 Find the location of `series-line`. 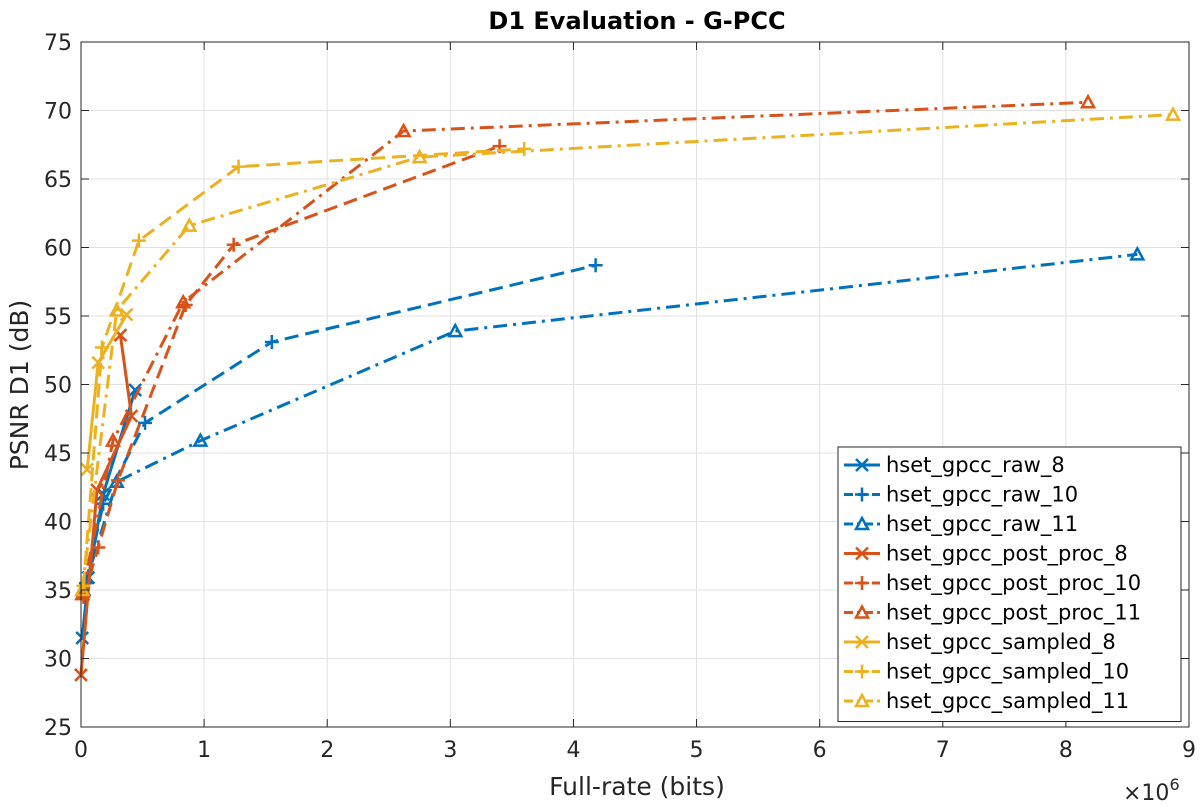

series-line is located at coordinates (106, 505).